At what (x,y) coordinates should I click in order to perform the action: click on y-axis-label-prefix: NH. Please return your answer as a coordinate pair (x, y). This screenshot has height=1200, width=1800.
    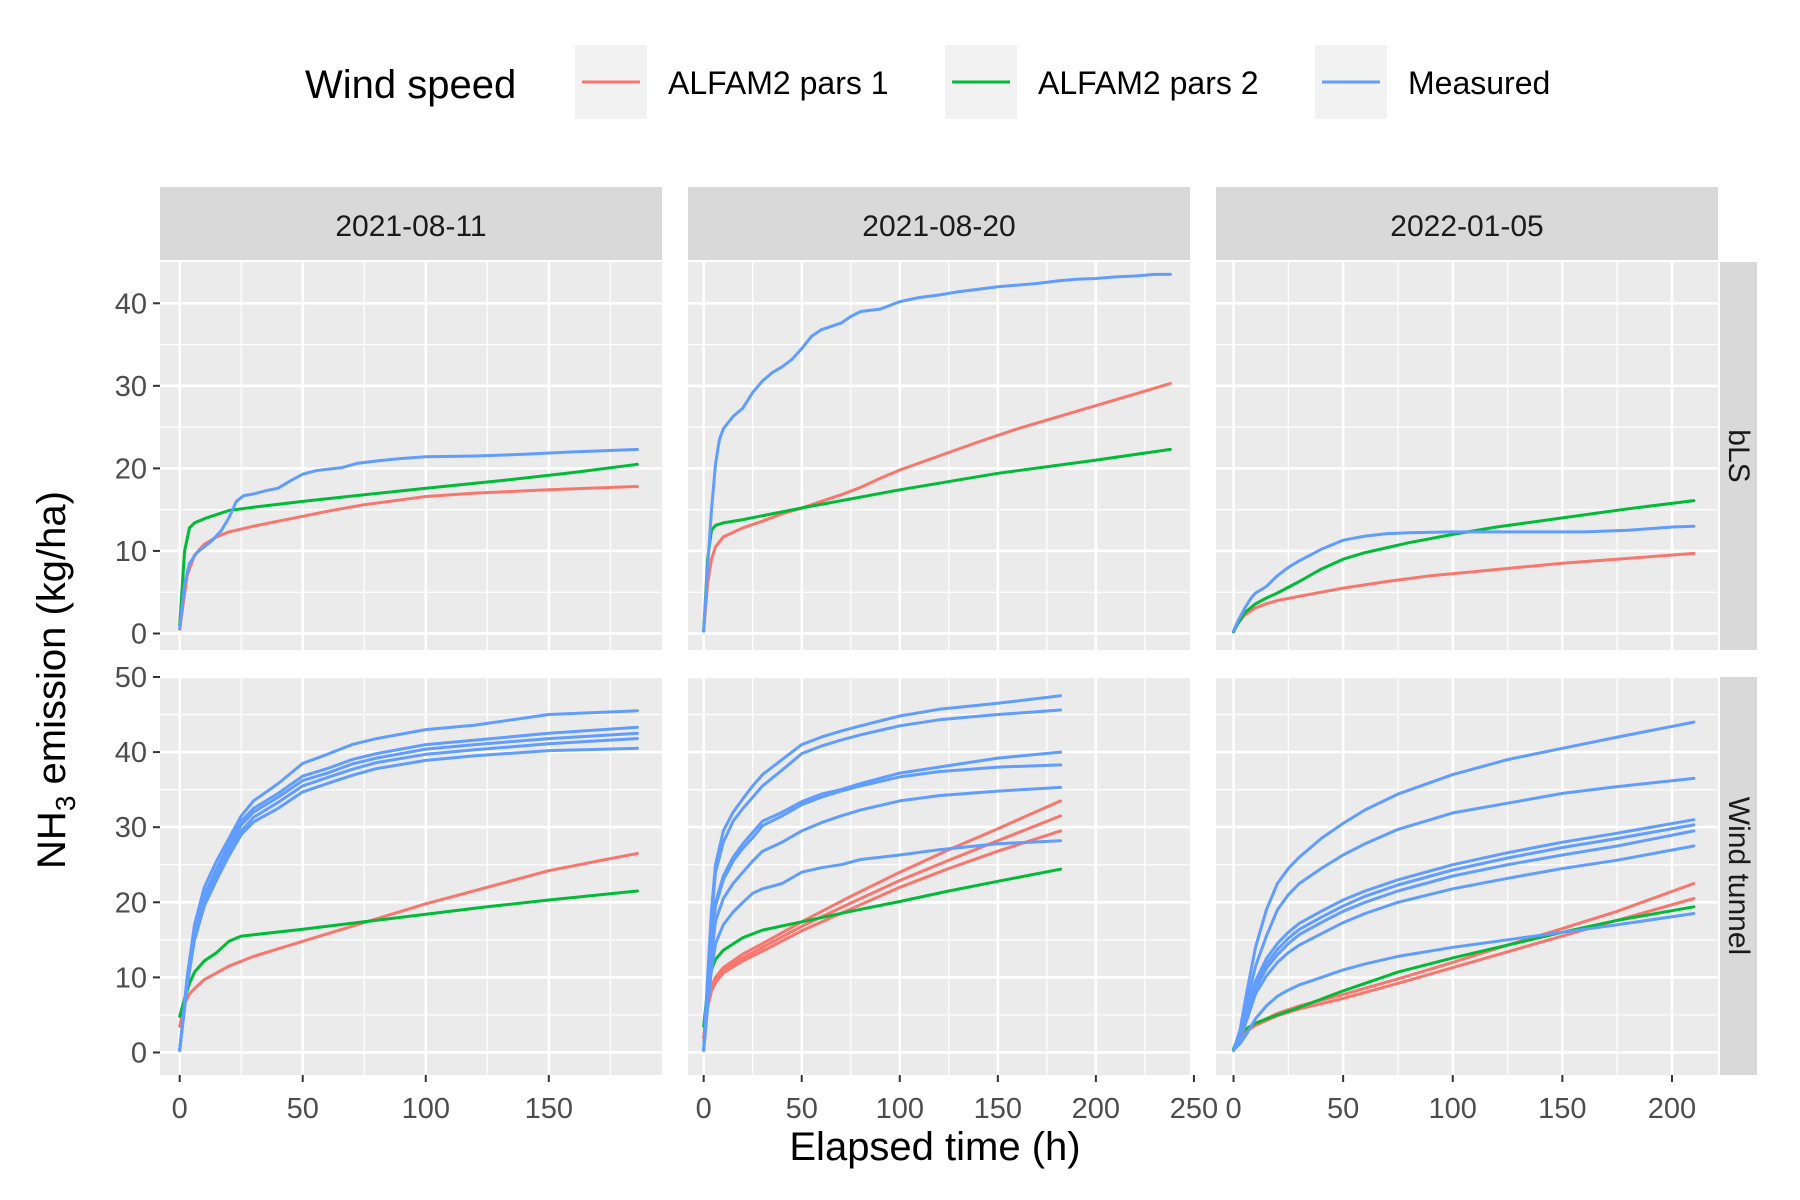
    Looking at the image, I should click on (52, 840).